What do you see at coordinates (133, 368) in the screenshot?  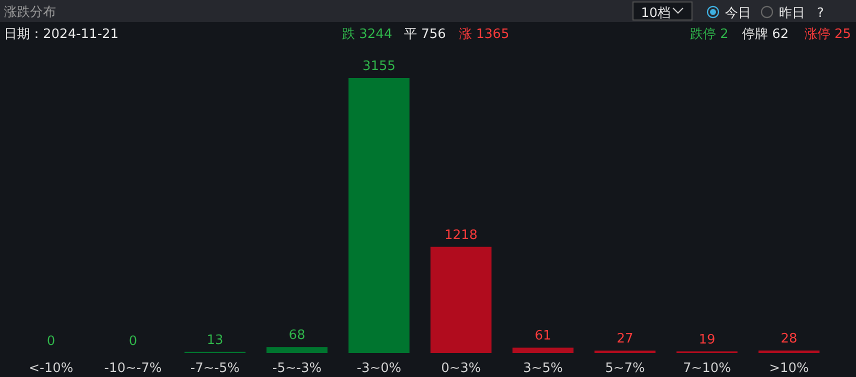 I see `x-tick-label: -10~-7%` at bounding box center [133, 368].